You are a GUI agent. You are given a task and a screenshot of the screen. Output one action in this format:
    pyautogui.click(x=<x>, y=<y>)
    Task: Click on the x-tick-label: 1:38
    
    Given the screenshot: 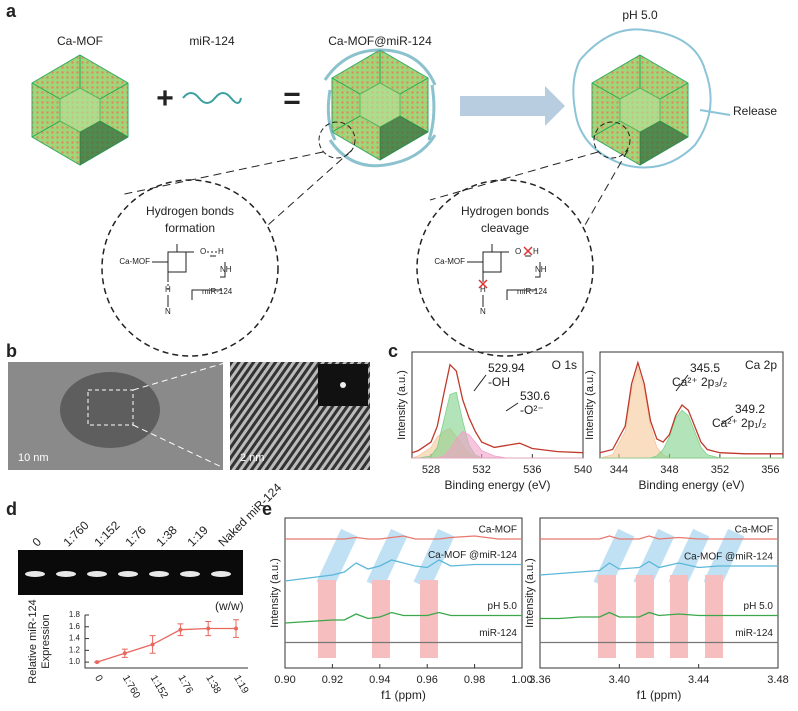 What is the action you would take?
    pyautogui.click(x=212, y=684)
    